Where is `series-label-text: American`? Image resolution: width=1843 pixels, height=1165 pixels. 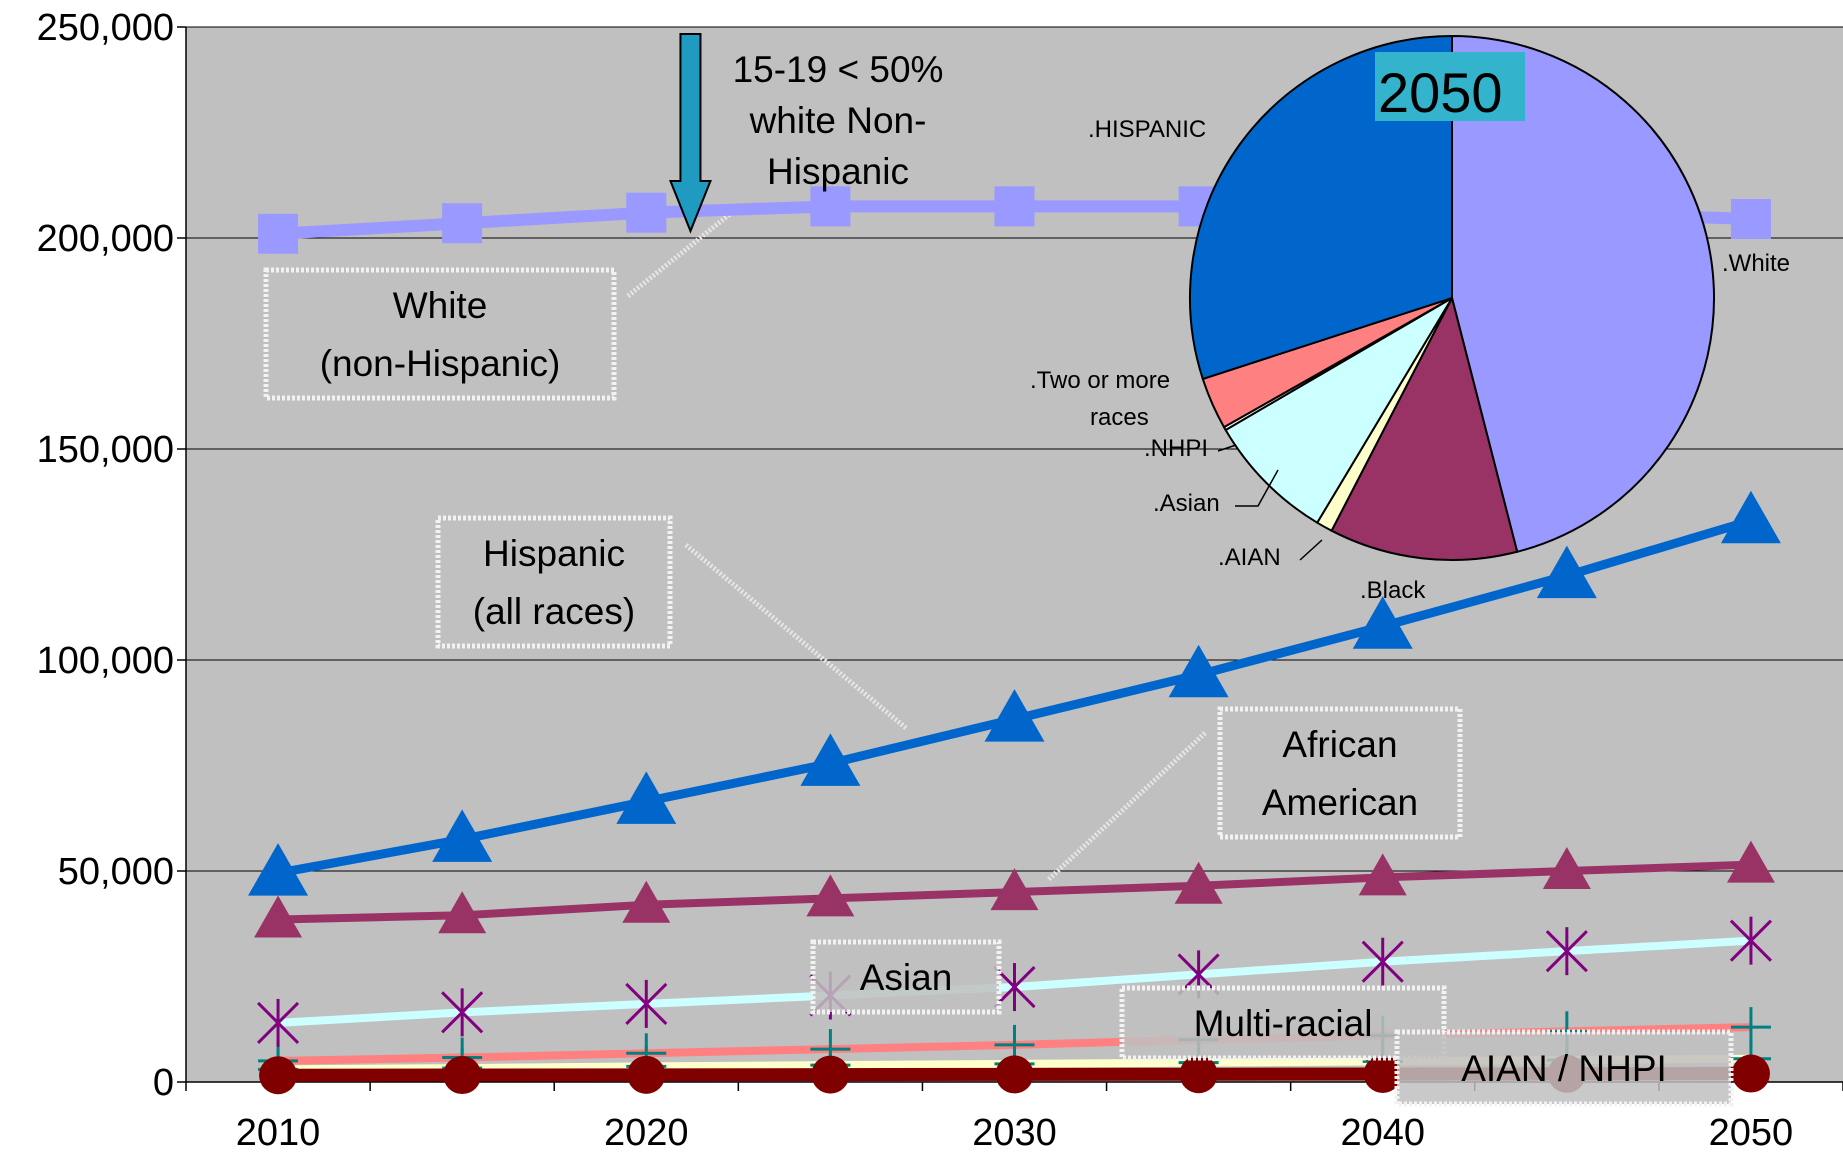 series-label-text: American is located at coordinates (1340, 802).